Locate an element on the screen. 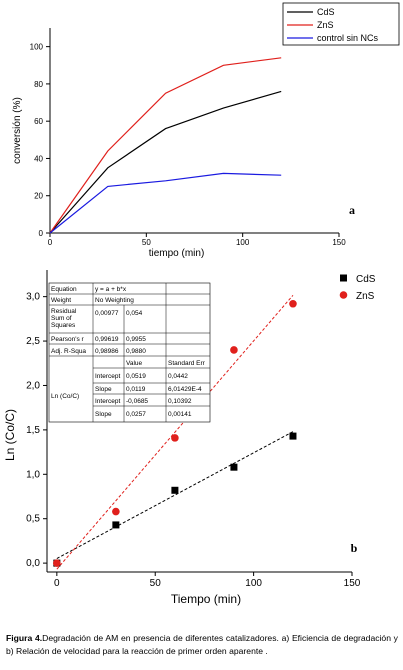 Image resolution: width=403 pixels, height=670 pixels. fit-table-label: Adj. R-Squa is located at coordinates (68, 351).